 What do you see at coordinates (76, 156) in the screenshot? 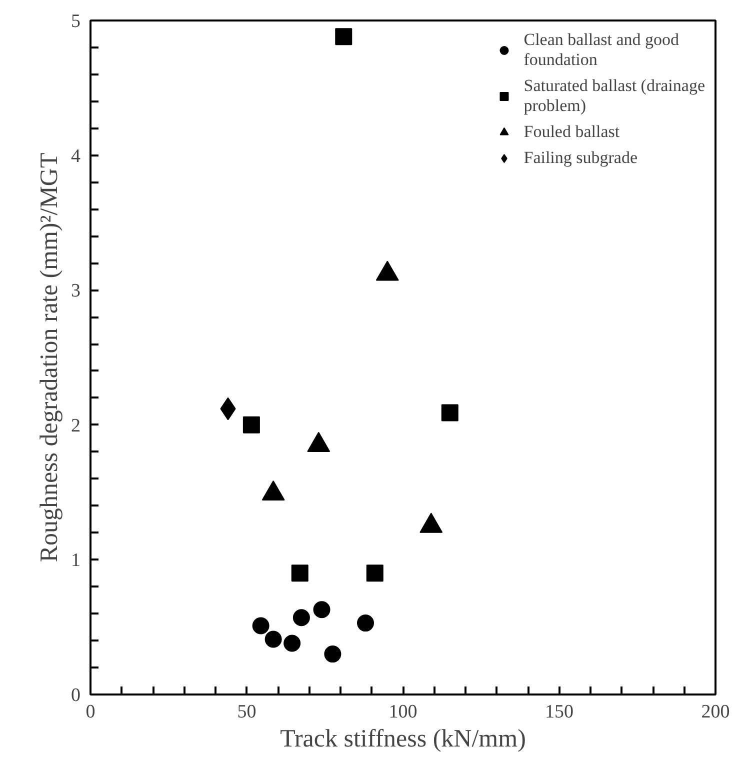
I see `y-tick-label: 4` at bounding box center [76, 156].